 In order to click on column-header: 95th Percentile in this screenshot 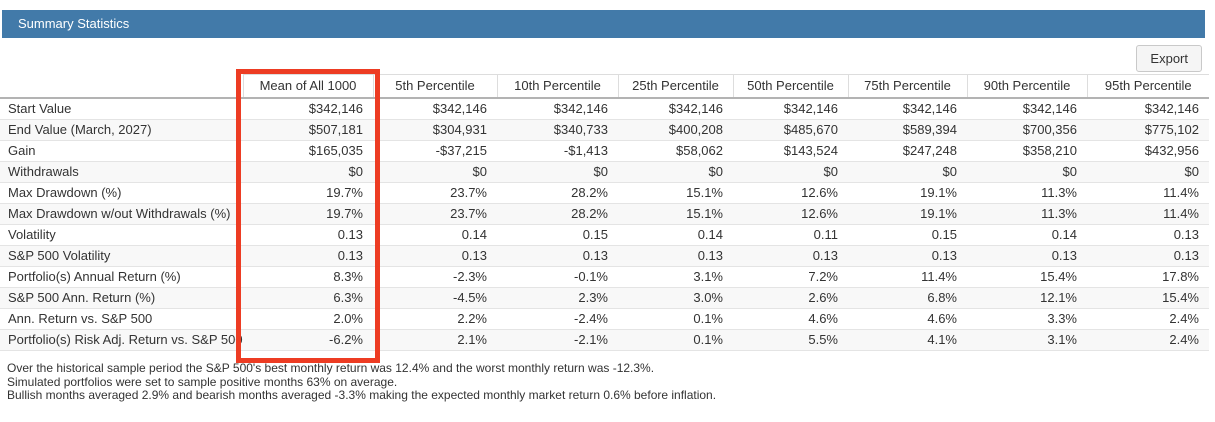, I will do `click(1147, 86)`.